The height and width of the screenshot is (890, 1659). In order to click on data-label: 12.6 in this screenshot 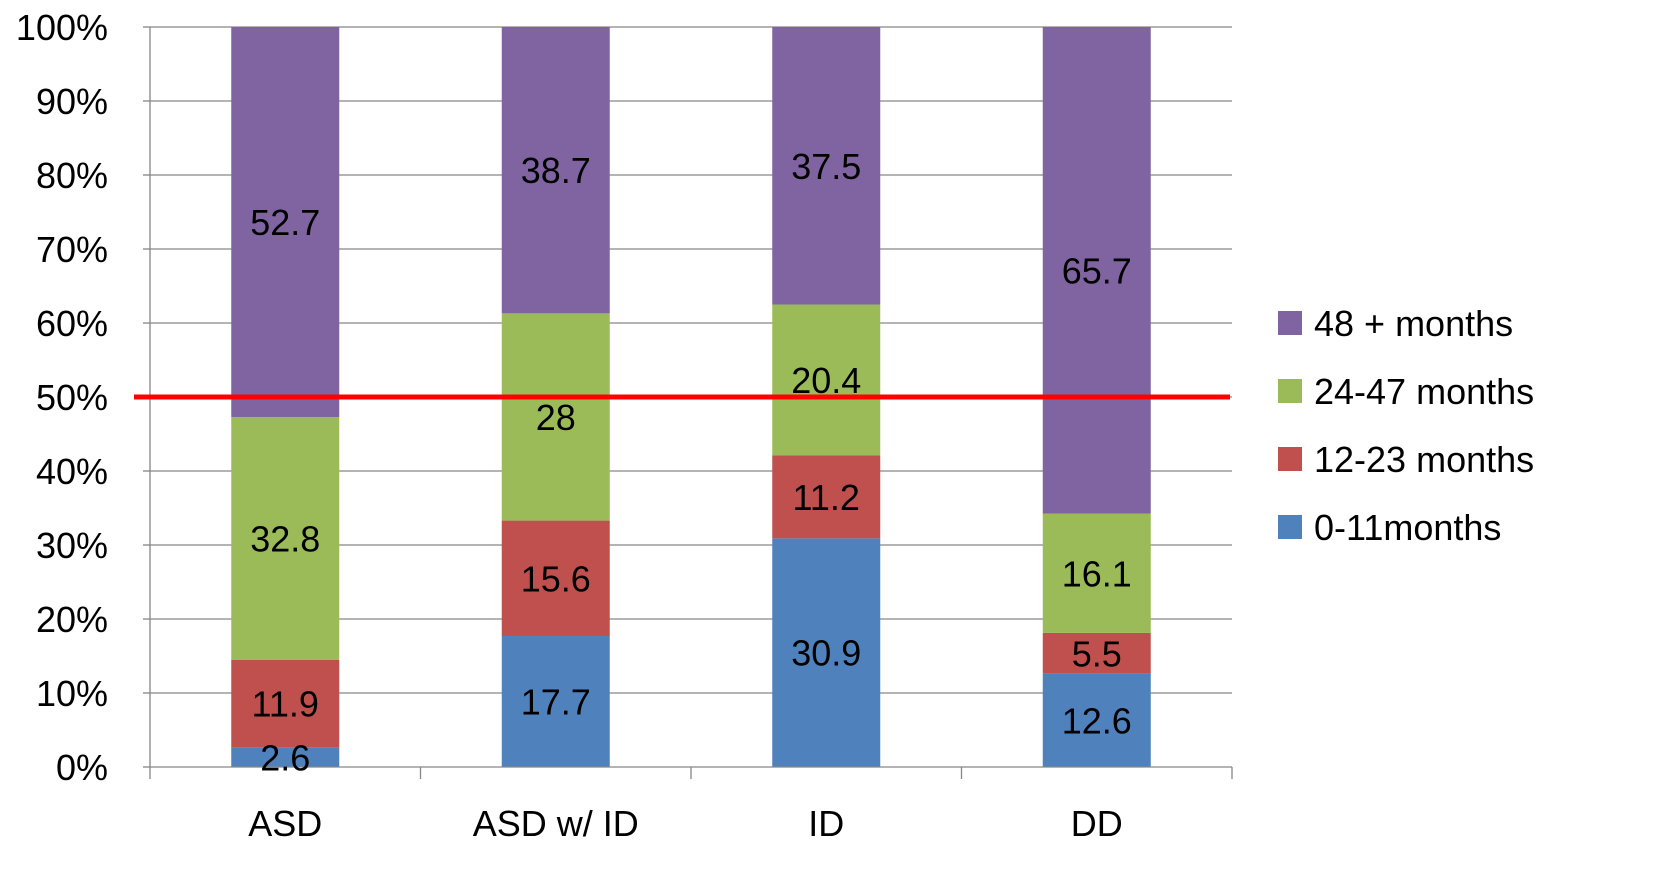, I will do `click(1097, 720)`.